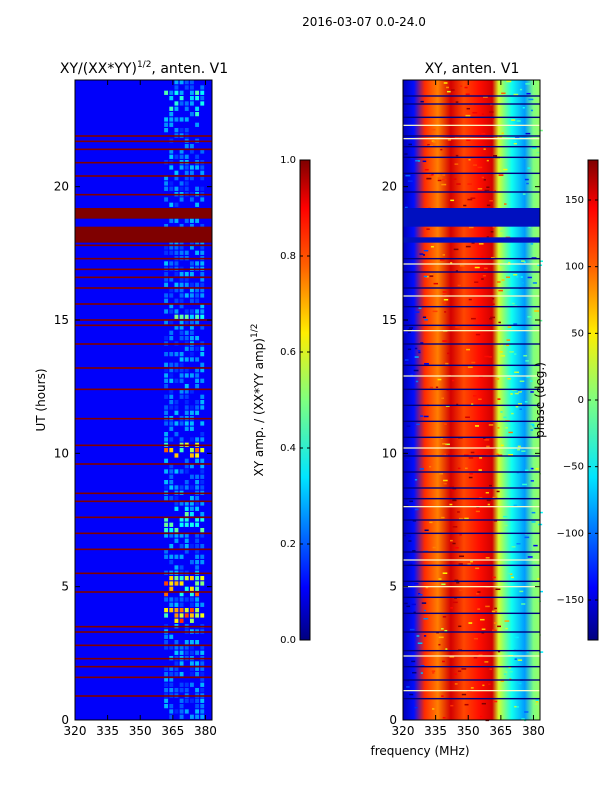 The image size is (600, 800). Describe the element at coordinates (65, 720) in the screenshot. I see `y-tick-label: 0` at that location.